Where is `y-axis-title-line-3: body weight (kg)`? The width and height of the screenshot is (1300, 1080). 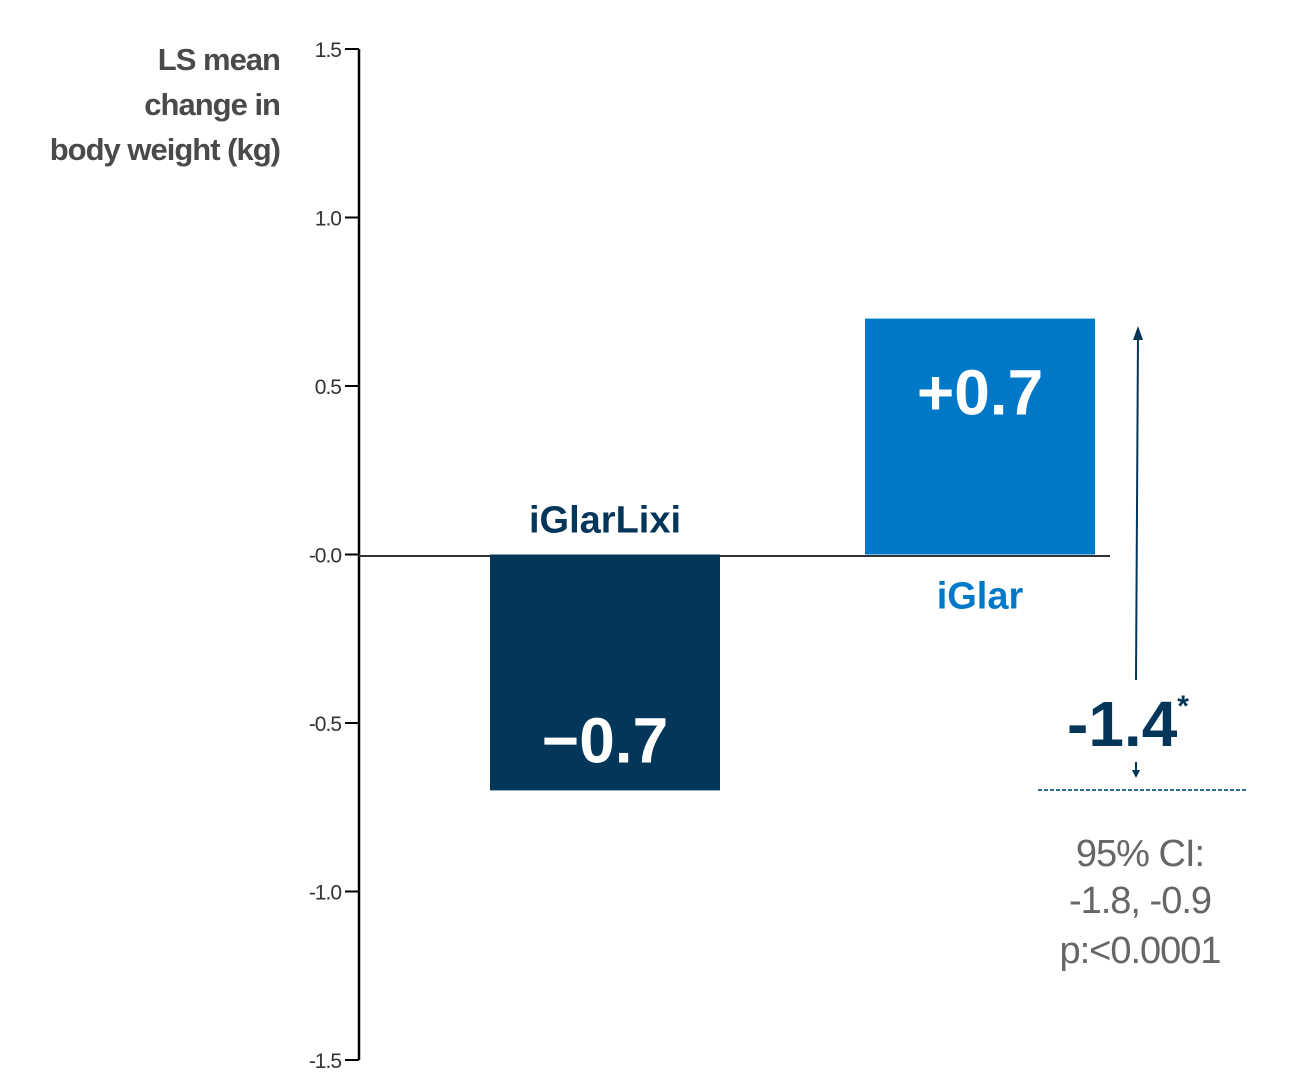
y-axis-title-line-3: body weight (kg) is located at coordinates (165, 149).